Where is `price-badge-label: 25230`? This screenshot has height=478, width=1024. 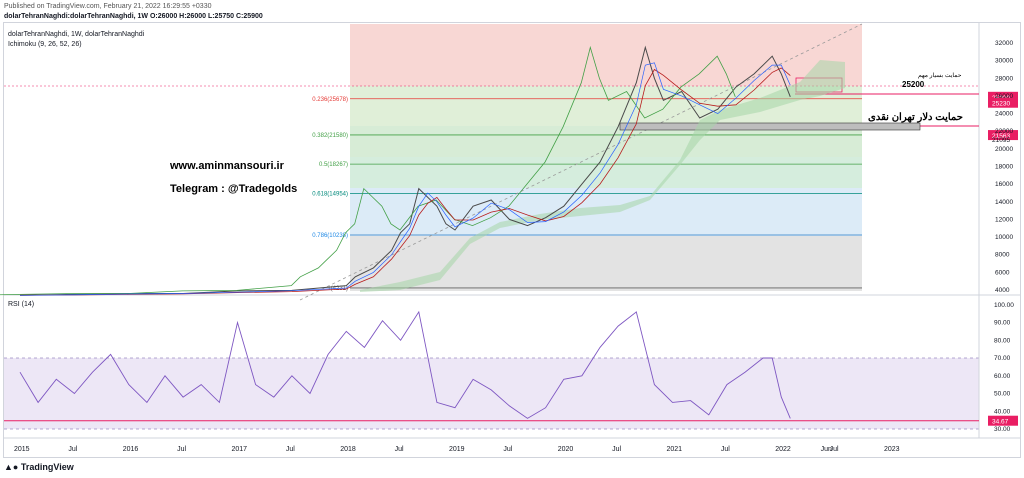 price-badge-label: 25230 is located at coordinates (1001, 104).